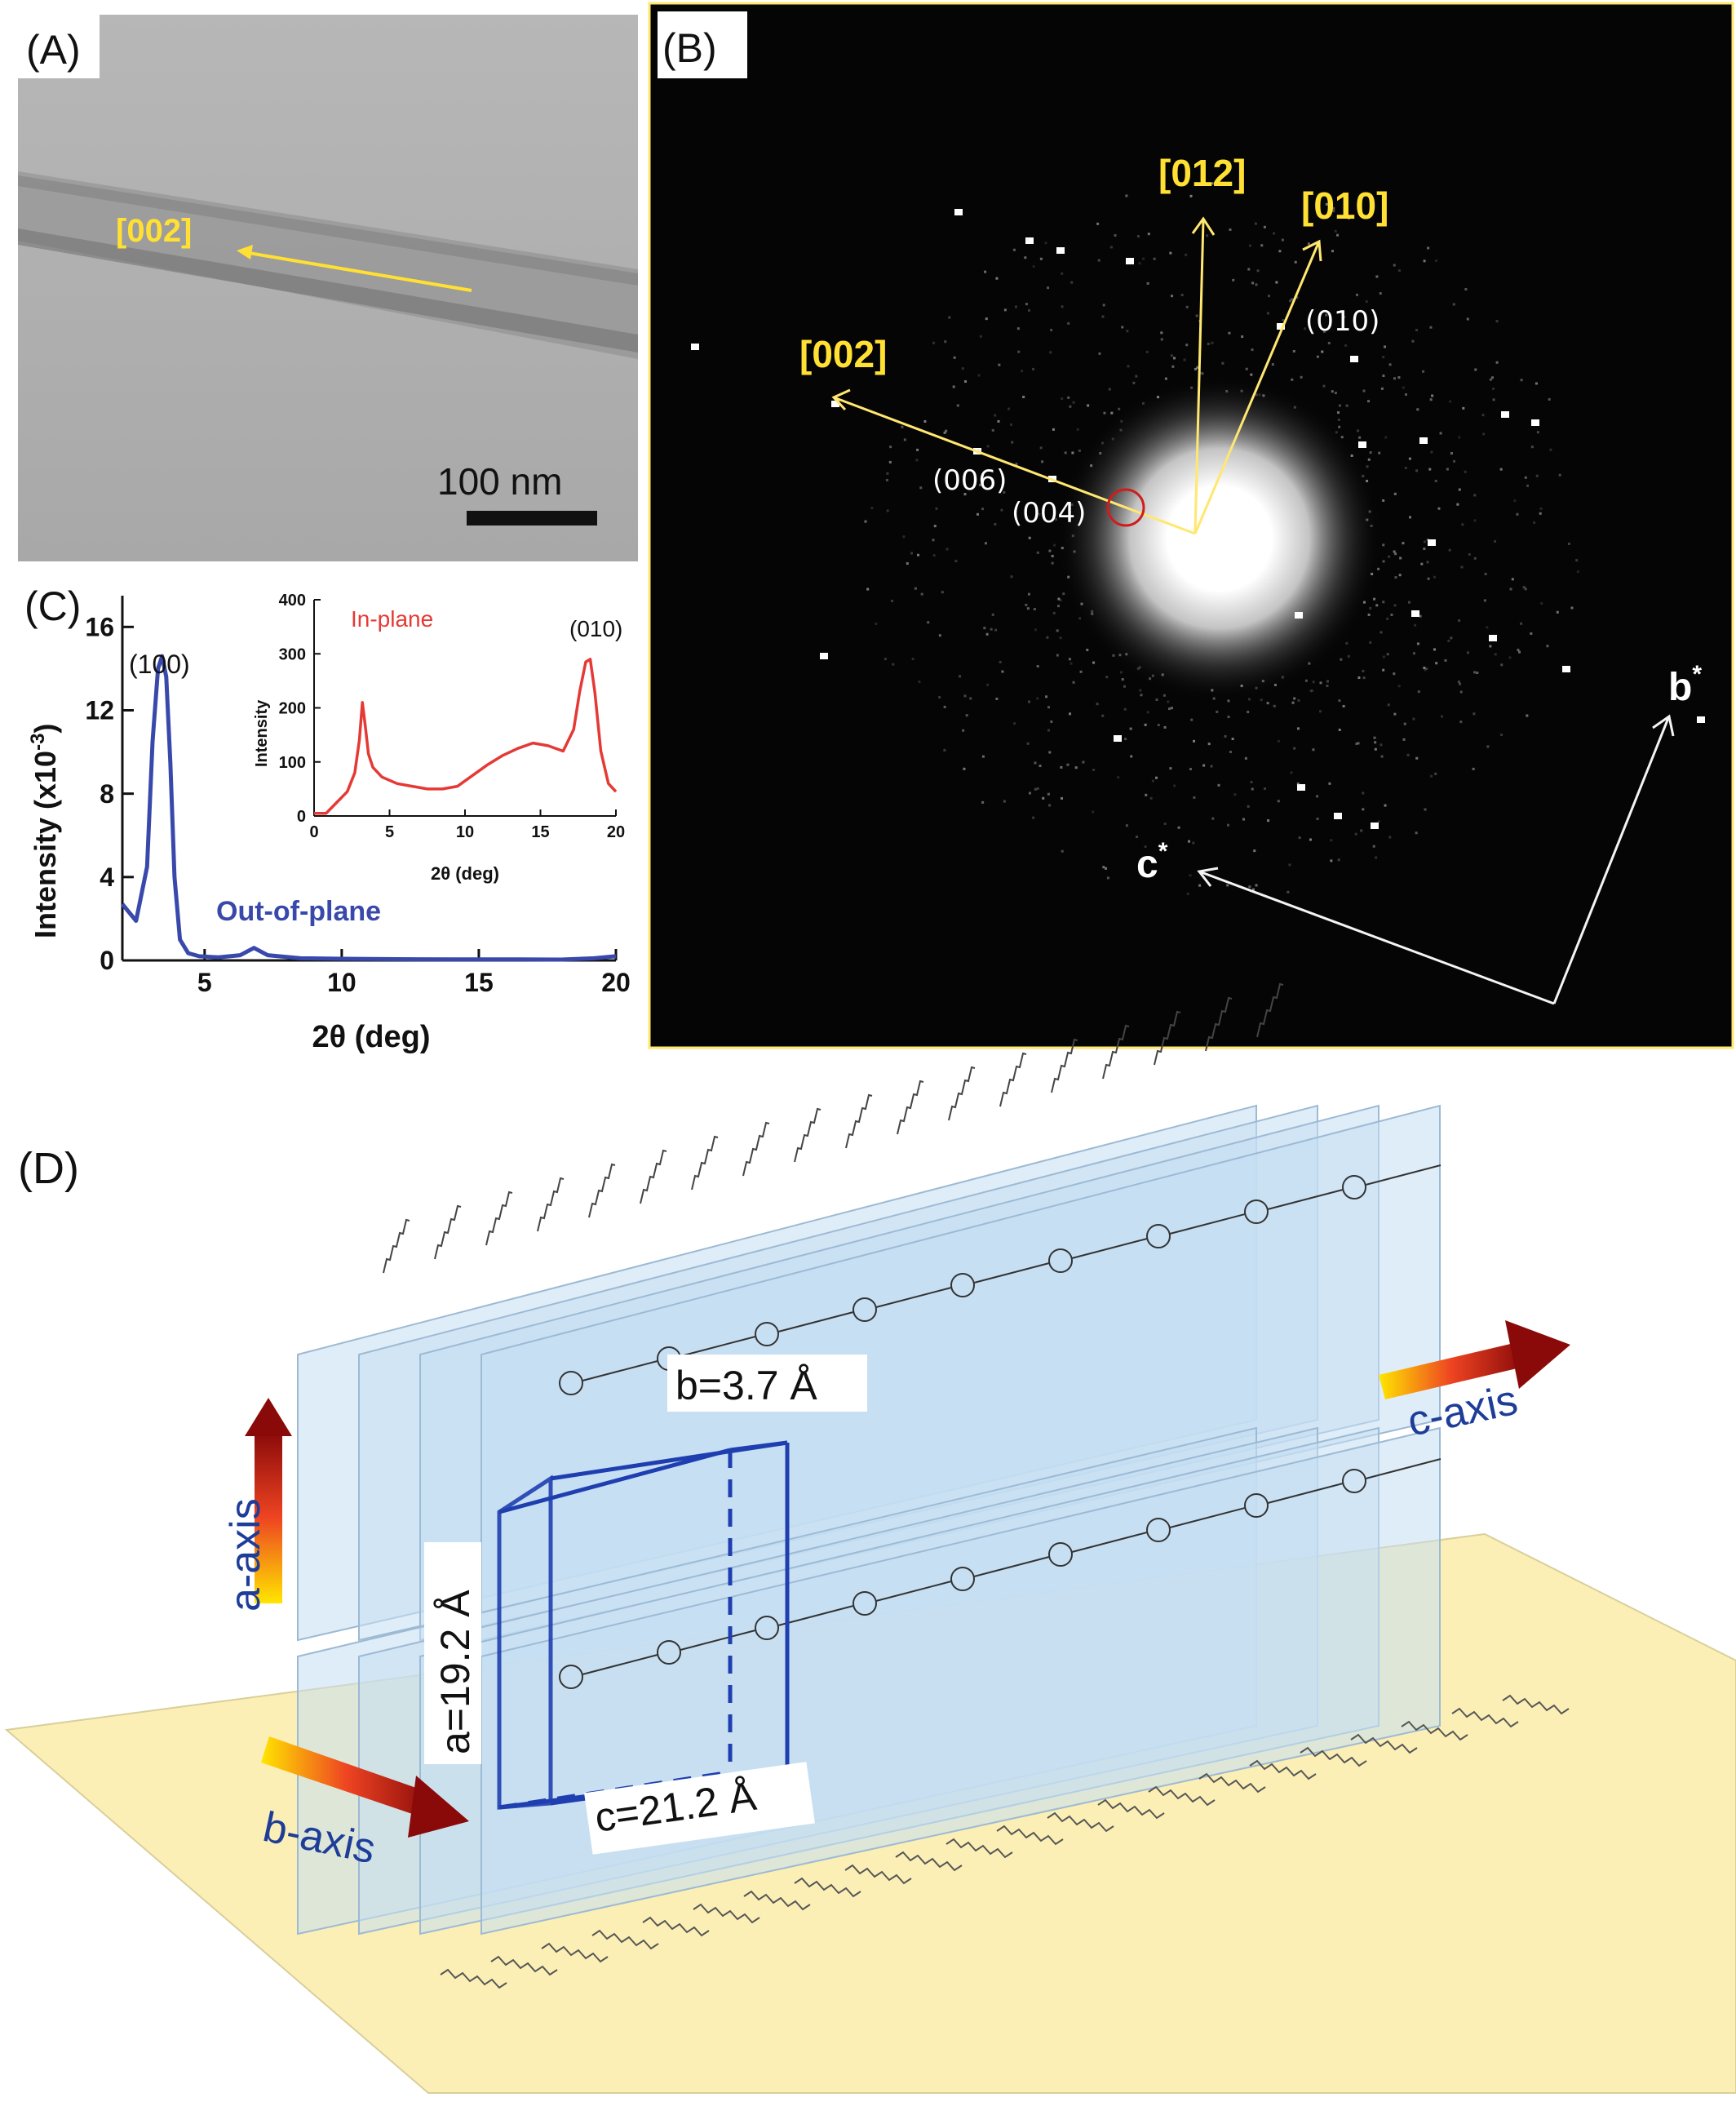  I want to click on axis-b-star, so click(1611, 860).